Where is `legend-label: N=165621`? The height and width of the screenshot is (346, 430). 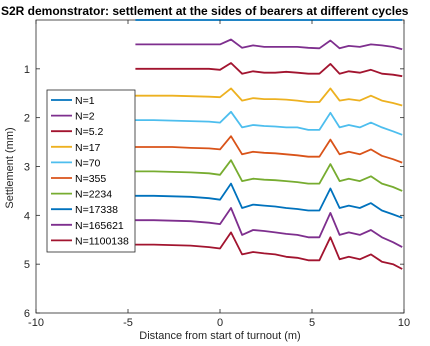
legend-label: N=165621 is located at coordinates (99, 226).